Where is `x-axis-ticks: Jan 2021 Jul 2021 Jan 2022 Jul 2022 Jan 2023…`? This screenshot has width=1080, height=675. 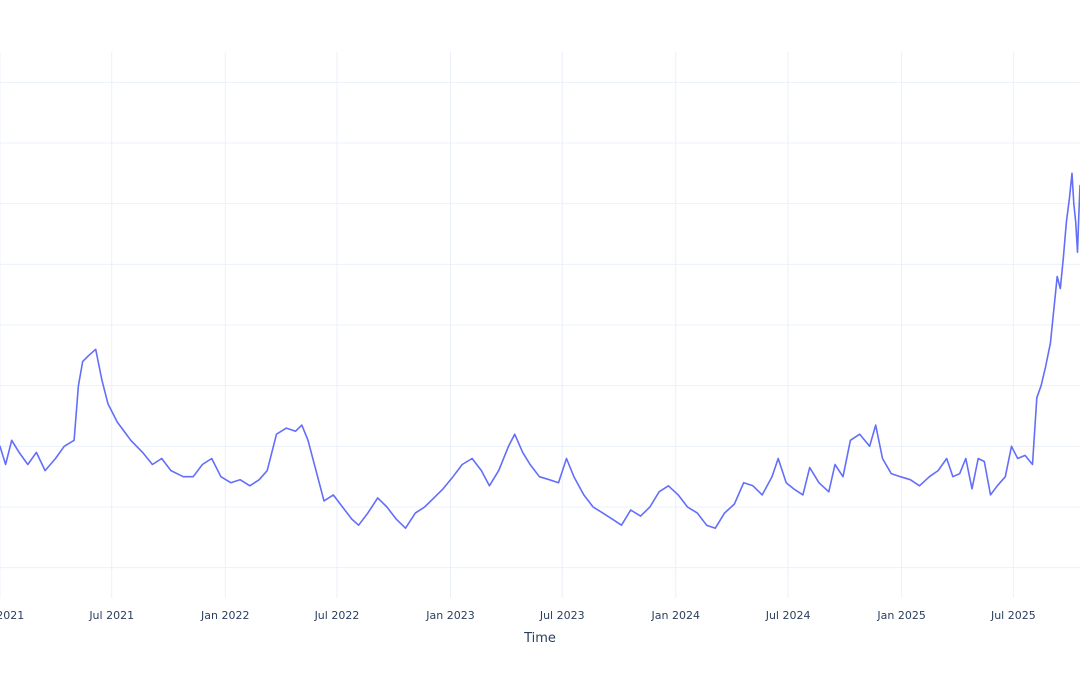 x-axis-ticks: Jan 2021 Jul 2021 Jan 2022 Jul 2022 Jan 2023… is located at coordinates (518, 615).